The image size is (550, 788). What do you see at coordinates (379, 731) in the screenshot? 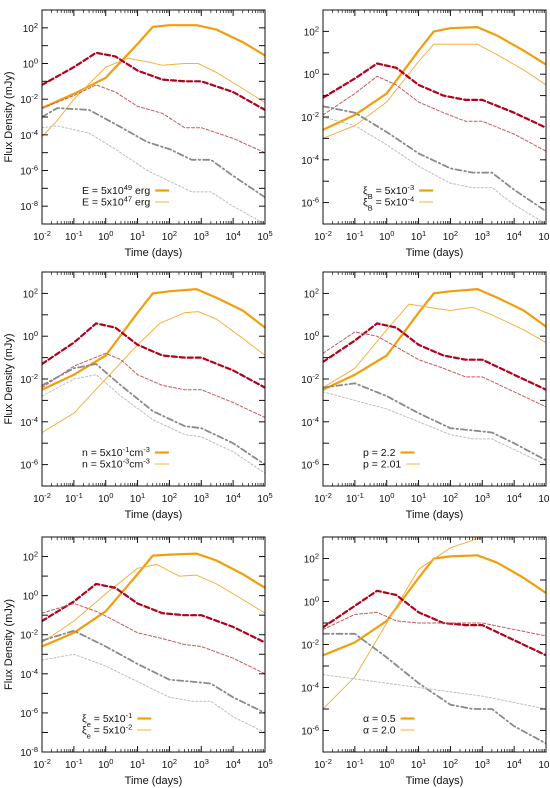
I see `legend-label: α = 2.0` at bounding box center [379, 731].